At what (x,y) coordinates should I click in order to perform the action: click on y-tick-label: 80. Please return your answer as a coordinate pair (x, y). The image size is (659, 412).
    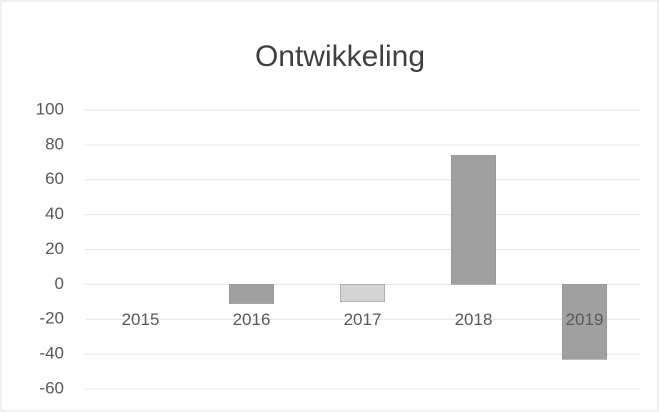
    Looking at the image, I should click on (54, 143).